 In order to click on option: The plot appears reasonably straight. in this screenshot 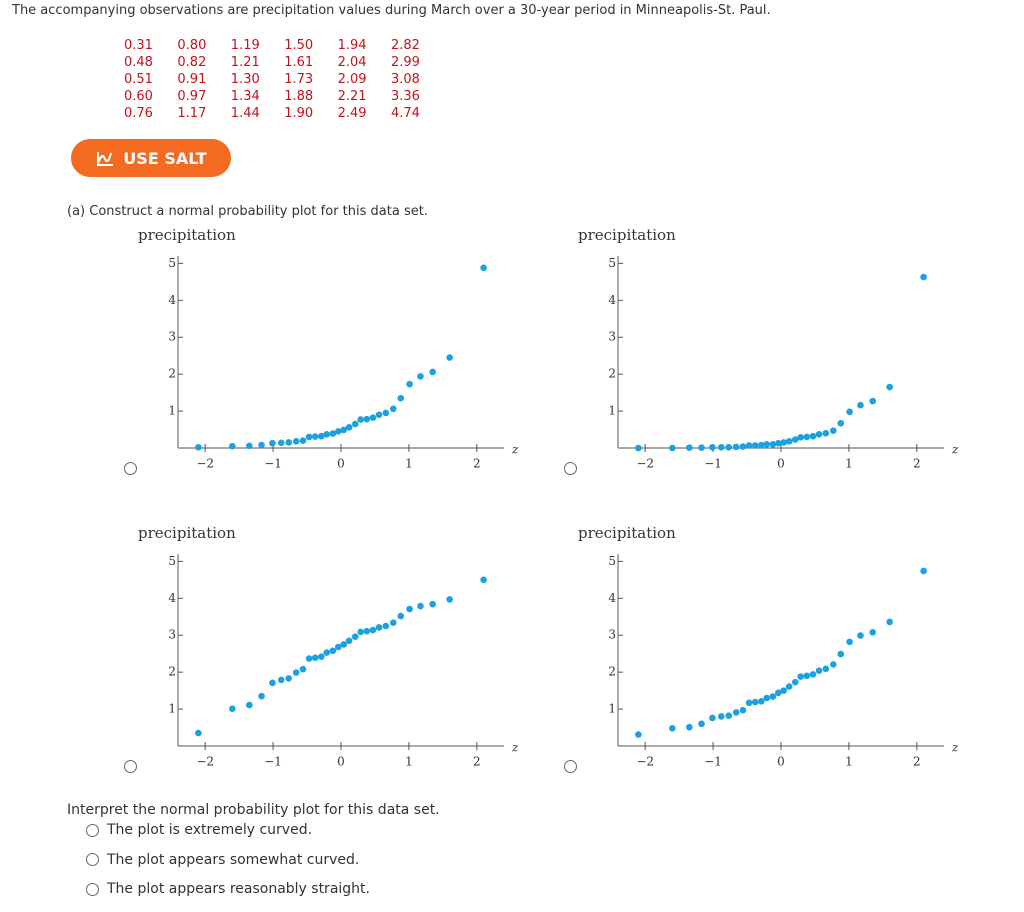, I will do `click(228, 889)`.